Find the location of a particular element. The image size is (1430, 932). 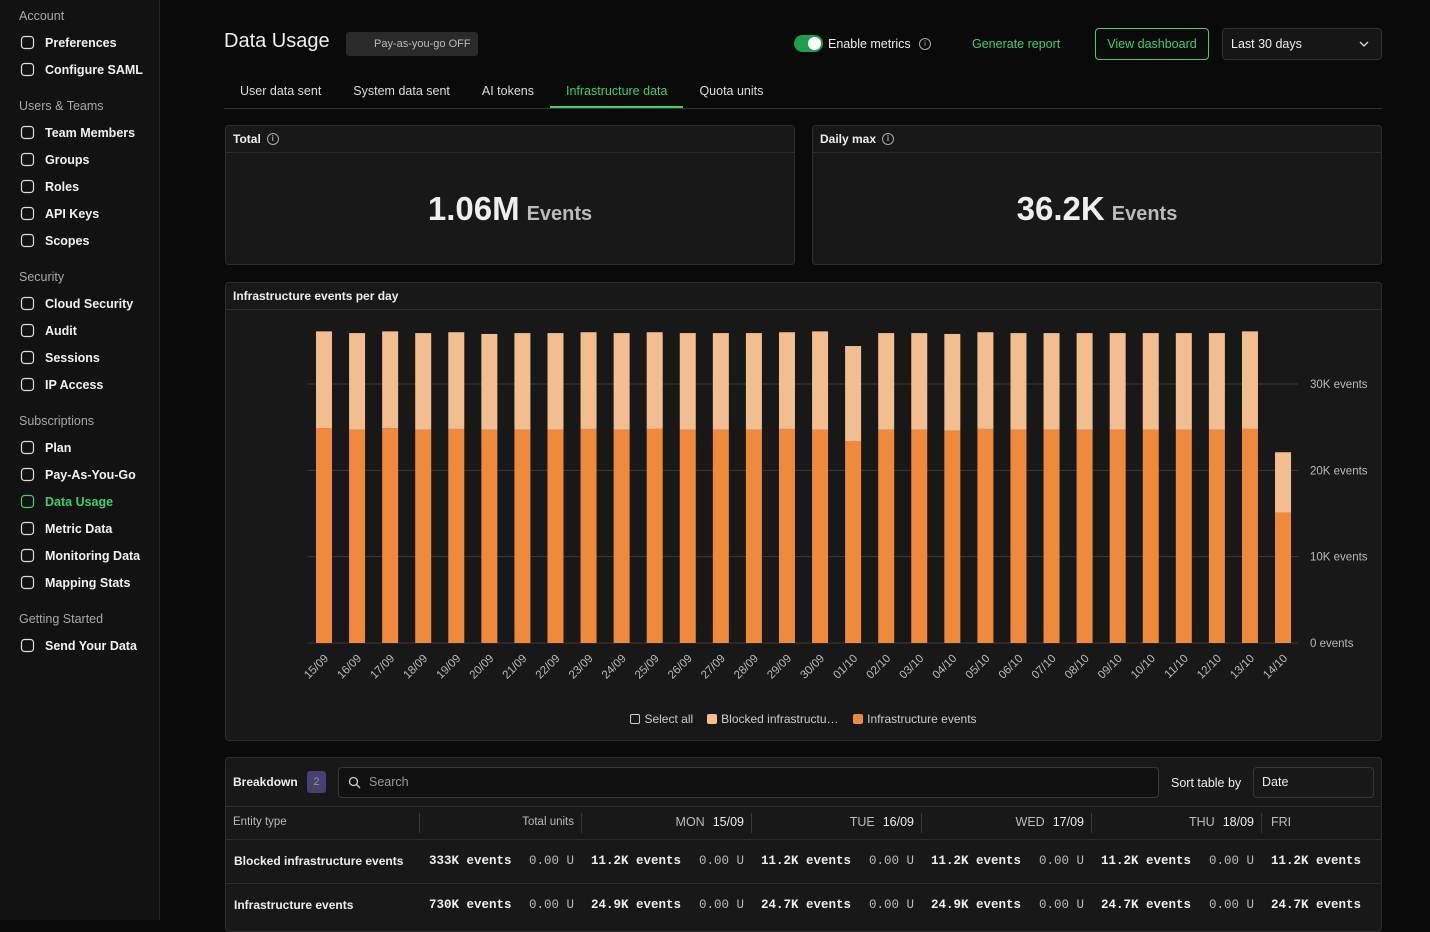

y-tick-label: 30K events is located at coordinates (1339, 385).